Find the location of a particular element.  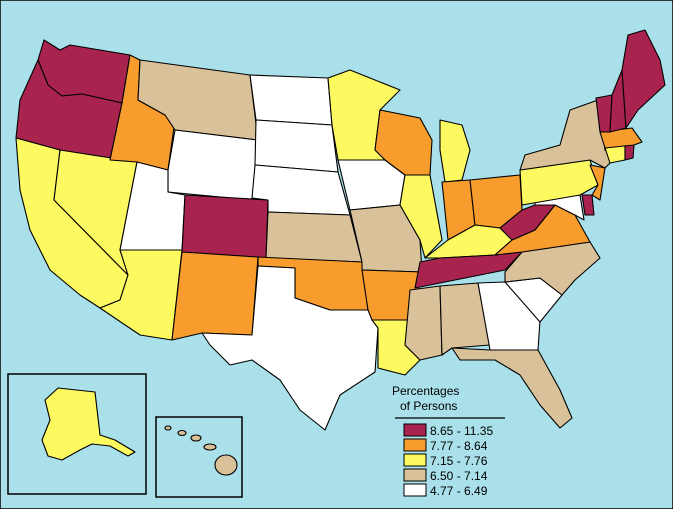

legend-title-line2: of Persons is located at coordinates (428, 406).